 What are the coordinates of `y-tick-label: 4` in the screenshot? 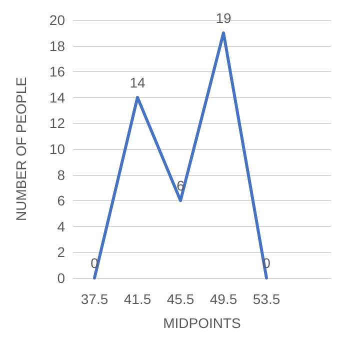 It's located at (61, 226).